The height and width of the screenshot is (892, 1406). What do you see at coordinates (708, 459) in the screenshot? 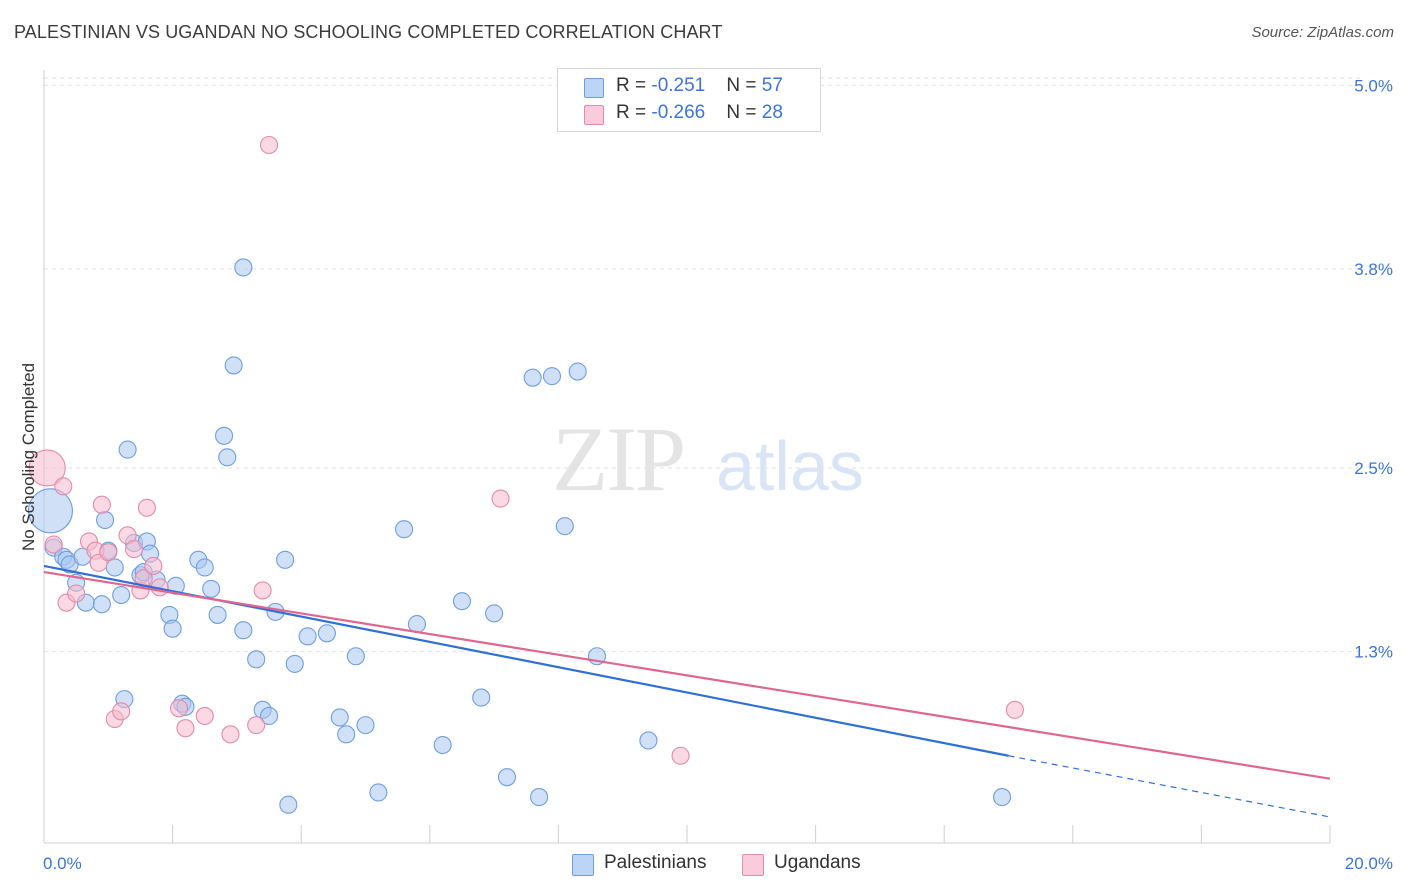
I see `watermark: ZIP atlas` at bounding box center [708, 459].